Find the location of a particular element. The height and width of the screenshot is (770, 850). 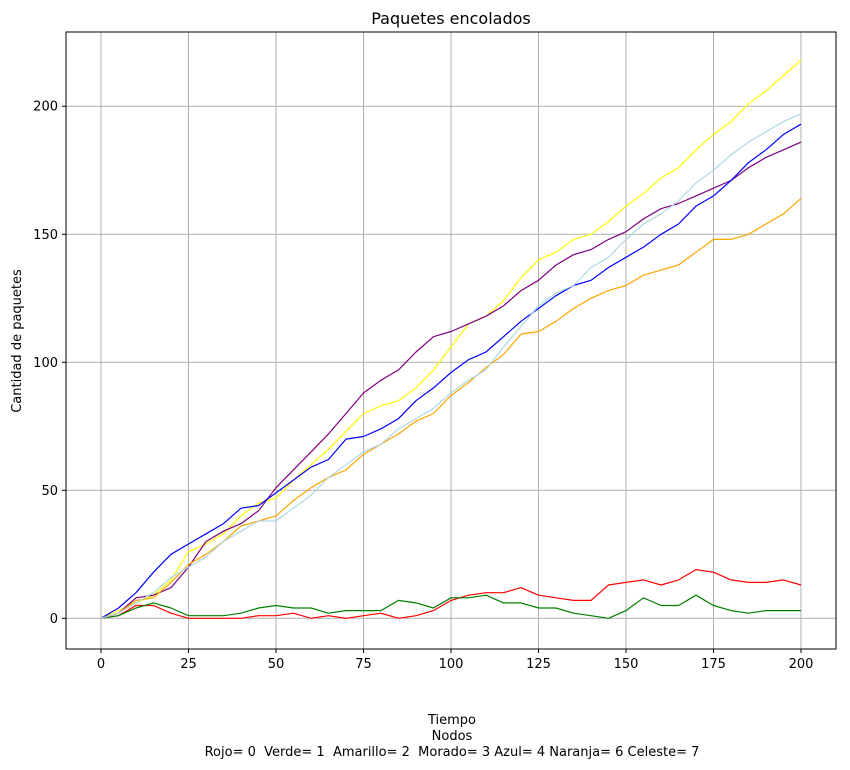

x-tick-label: 175 is located at coordinates (713, 664).